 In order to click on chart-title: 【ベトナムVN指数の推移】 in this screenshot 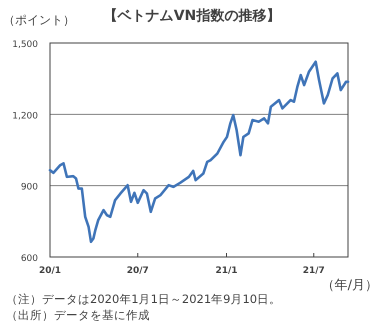, I will do `click(192, 16)`.